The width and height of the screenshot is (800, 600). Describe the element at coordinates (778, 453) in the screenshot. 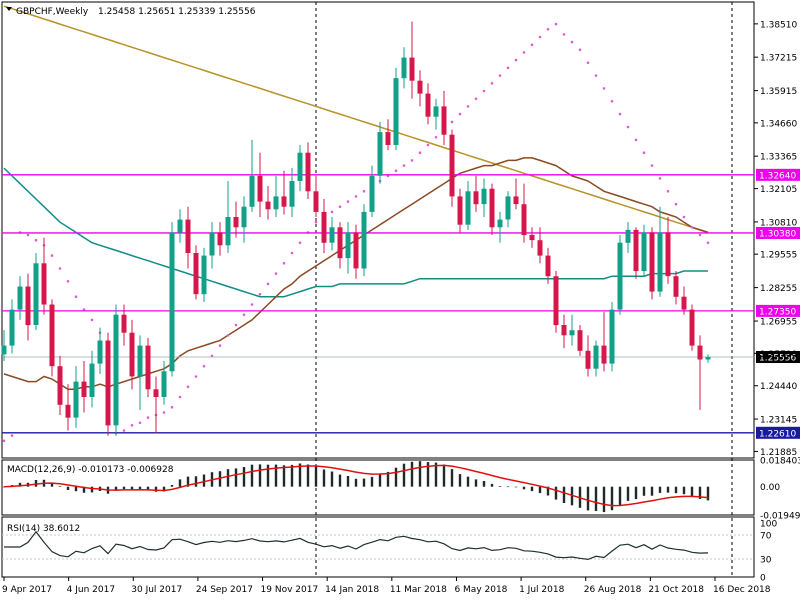

I see `price-tick-label: 1.21885` at that location.